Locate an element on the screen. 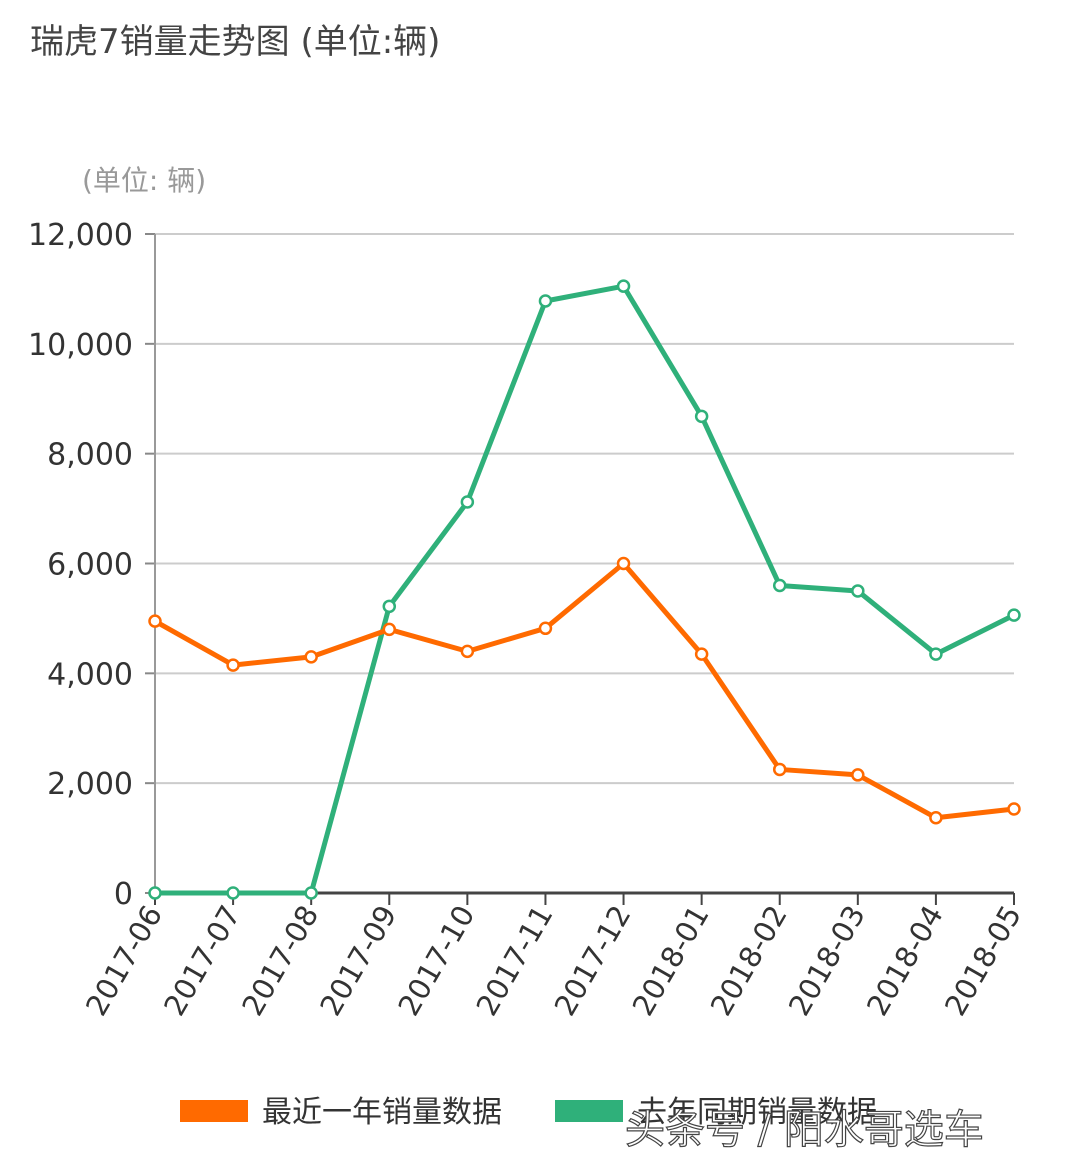  chart-title: 瑞虎7销量走势图 (单位:辆) is located at coordinates (235, 42).